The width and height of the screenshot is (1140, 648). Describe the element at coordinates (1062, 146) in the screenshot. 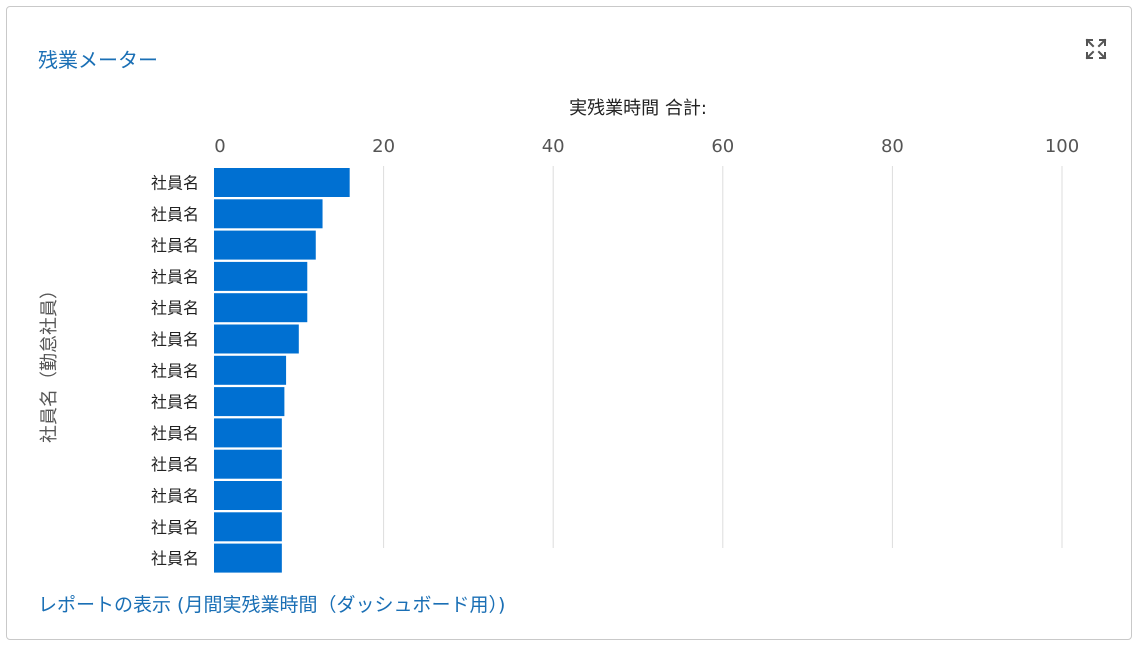

I see `x-tick-label: 100` at that location.